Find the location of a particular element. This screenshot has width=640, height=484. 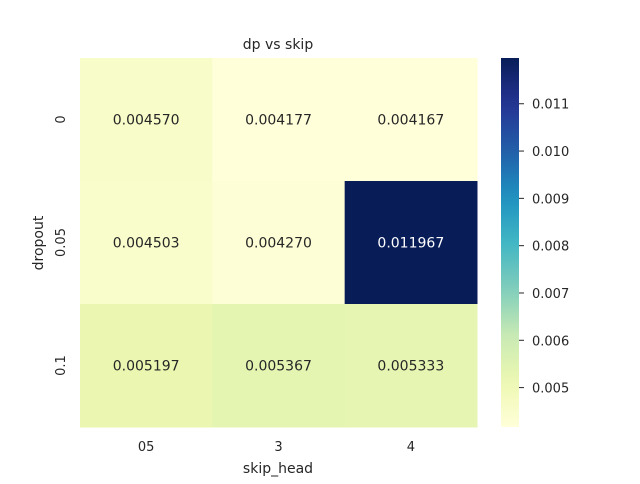

colorbar-tick-label: 0.008 is located at coordinates (550, 247).